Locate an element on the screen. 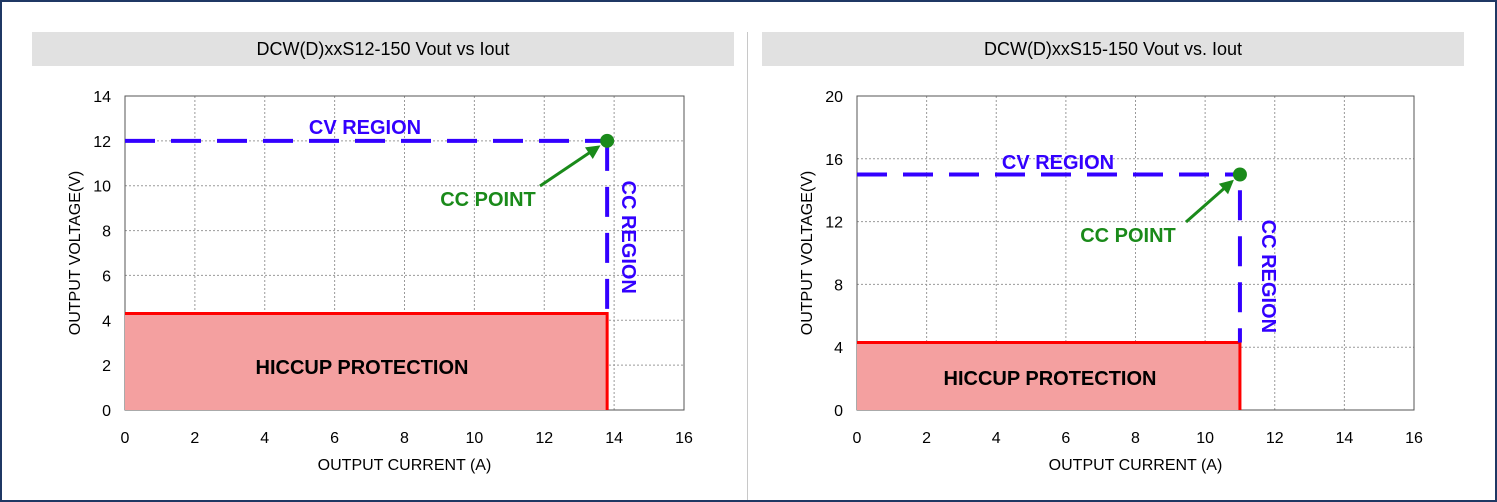  y-tick-label: 2 is located at coordinates (106, 366).